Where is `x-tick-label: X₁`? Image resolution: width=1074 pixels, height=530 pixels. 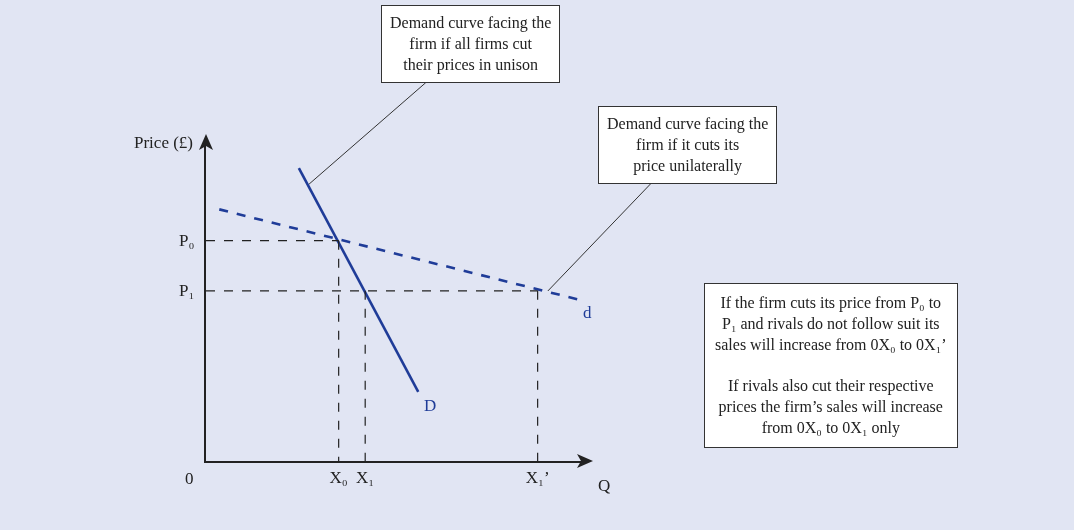 x-tick-label: X₁ is located at coordinates (365, 478).